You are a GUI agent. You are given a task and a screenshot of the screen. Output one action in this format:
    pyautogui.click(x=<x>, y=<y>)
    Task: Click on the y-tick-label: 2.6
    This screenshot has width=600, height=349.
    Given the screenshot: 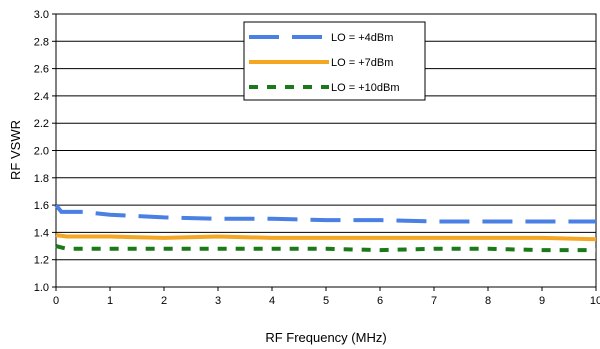 What is the action you would take?
    pyautogui.click(x=41, y=70)
    